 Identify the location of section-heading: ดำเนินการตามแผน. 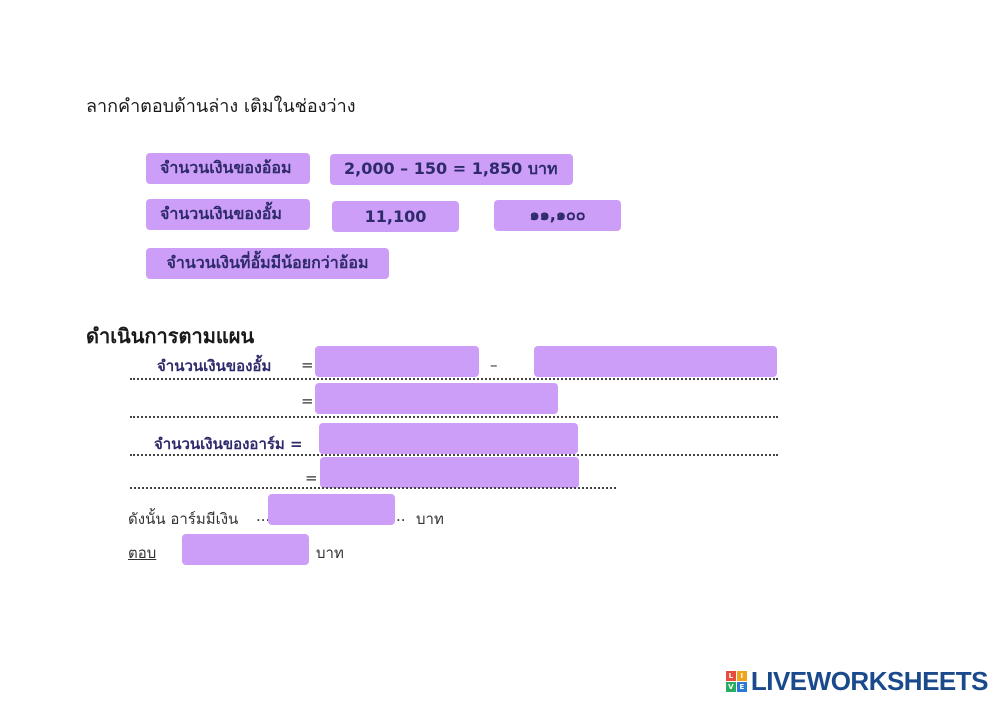
(170, 336).